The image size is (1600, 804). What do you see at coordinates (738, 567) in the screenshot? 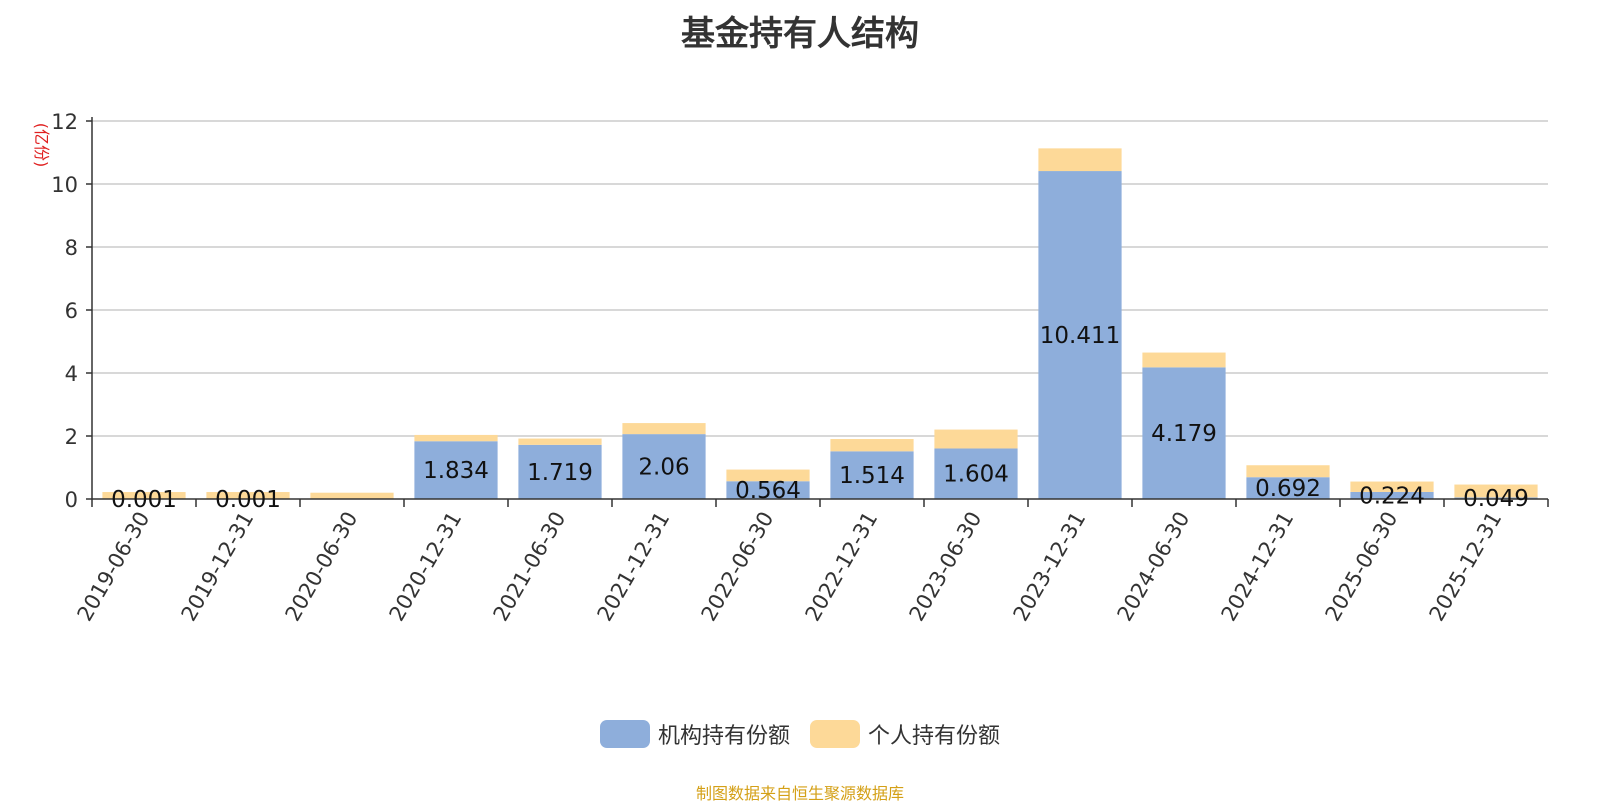
I see `x-tick-label: 2022-06-30` at bounding box center [738, 567].